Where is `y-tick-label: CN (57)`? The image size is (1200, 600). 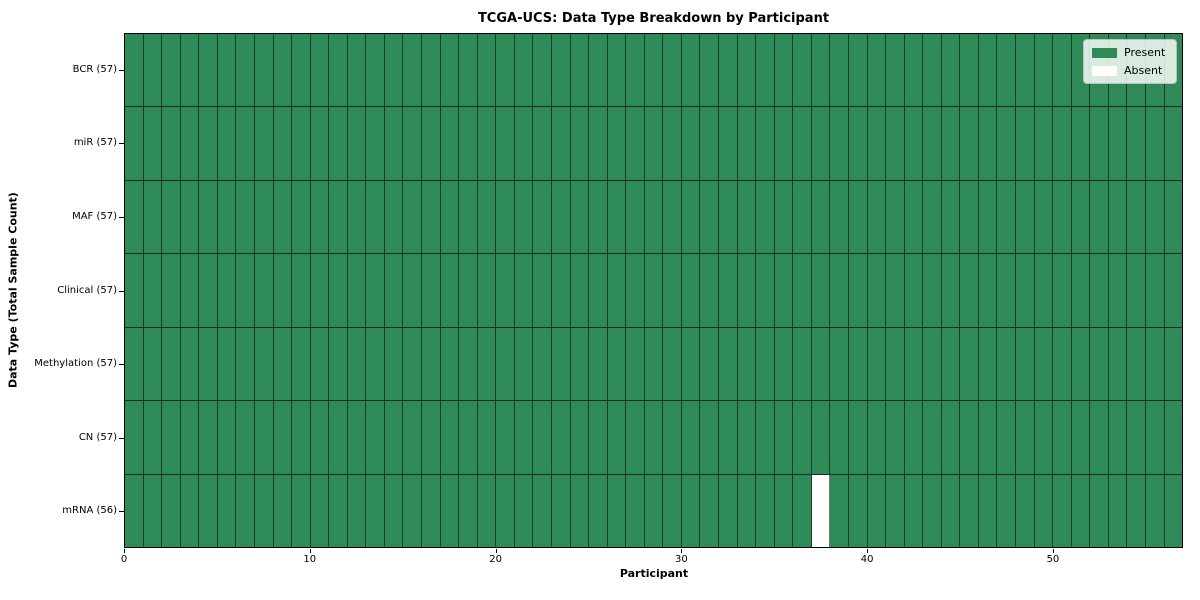 y-tick-label: CN (57) is located at coordinates (97, 437).